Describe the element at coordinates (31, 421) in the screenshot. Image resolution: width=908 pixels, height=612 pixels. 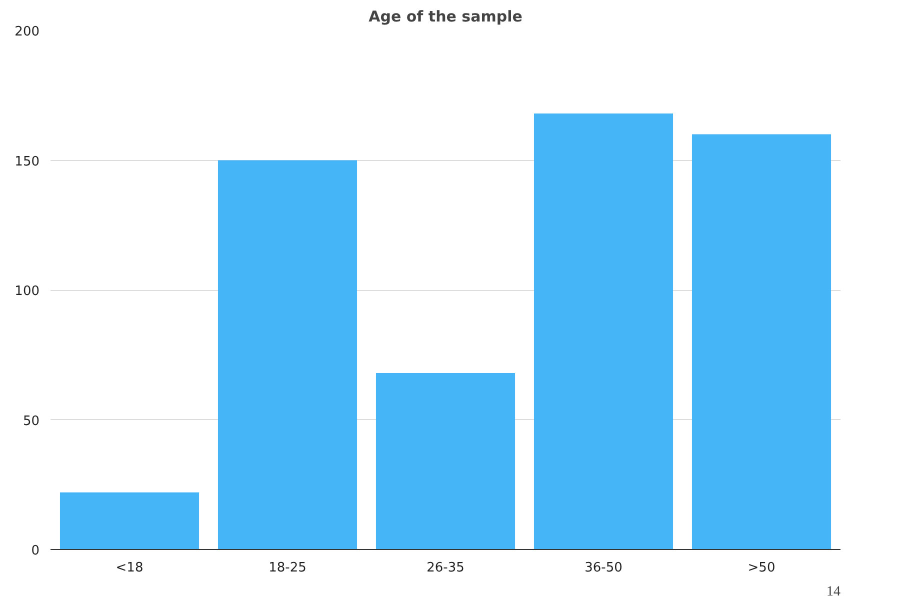
I see `y-tick-label: 50` at that location.